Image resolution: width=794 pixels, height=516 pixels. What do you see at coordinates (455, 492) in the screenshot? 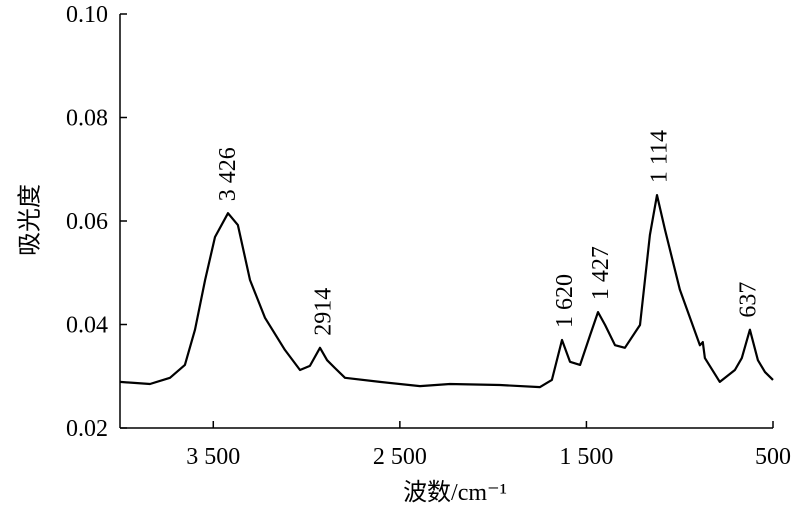
I see `x-axis-label: 波数/cm⁻¹` at bounding box center [455, 492].